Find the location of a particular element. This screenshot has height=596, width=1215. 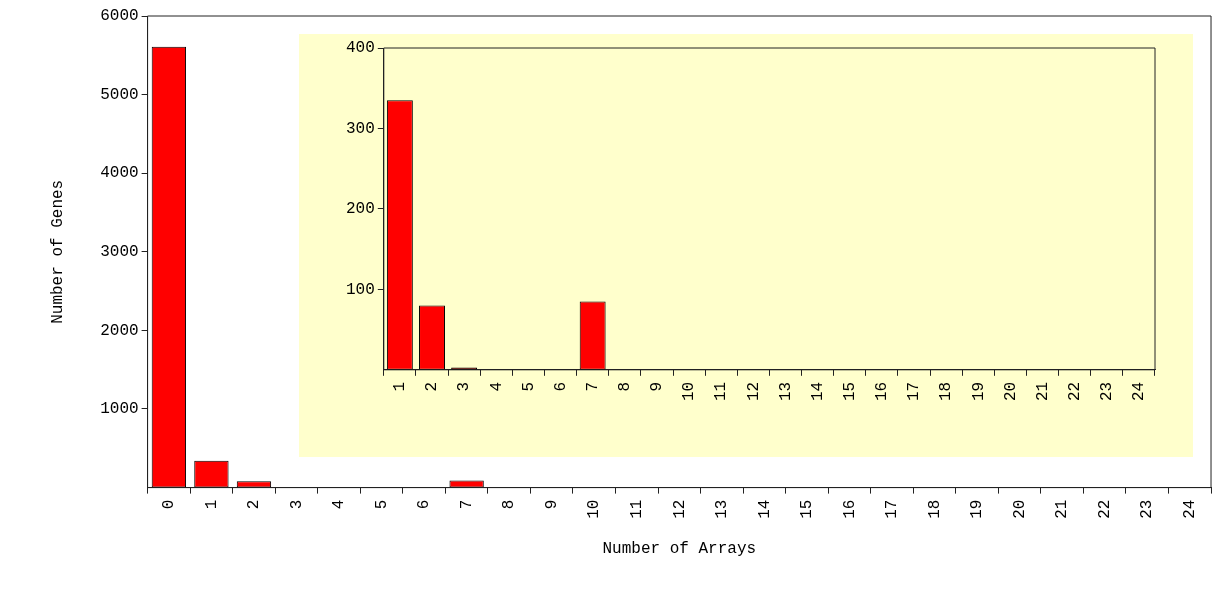

y-tick-label: 1000 is located at coordinates (119, 409).